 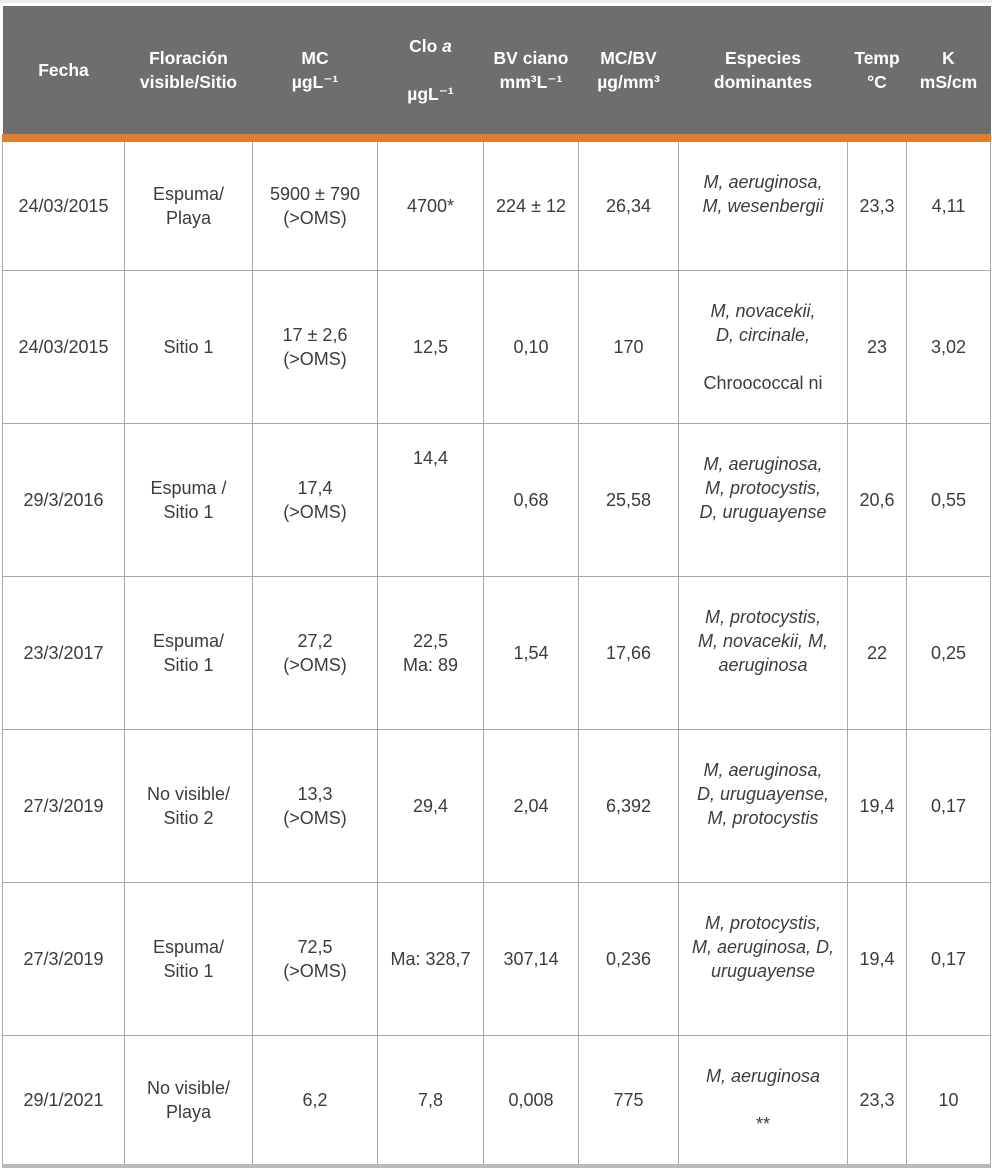 I want to click on cell-mc: 72,5 (>OMS), so click(x=315, y=959).